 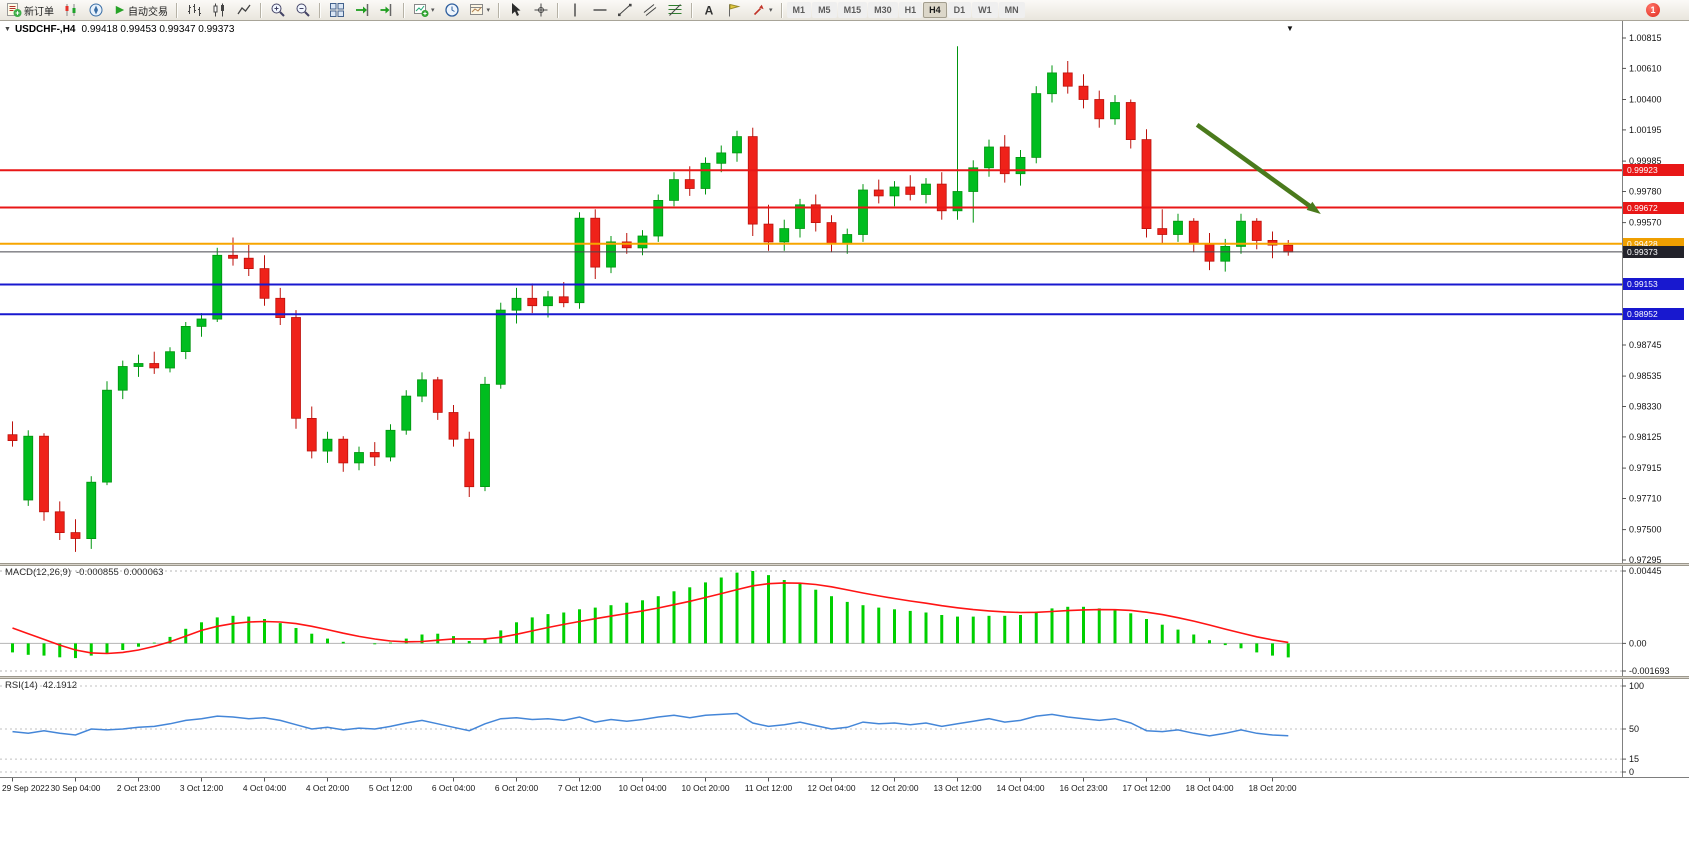 What do you see at coordinates (832, 788) in the screenshot?
I see `time-axis-label: 12 Oct 04:00` at bounding box center [832, 788].